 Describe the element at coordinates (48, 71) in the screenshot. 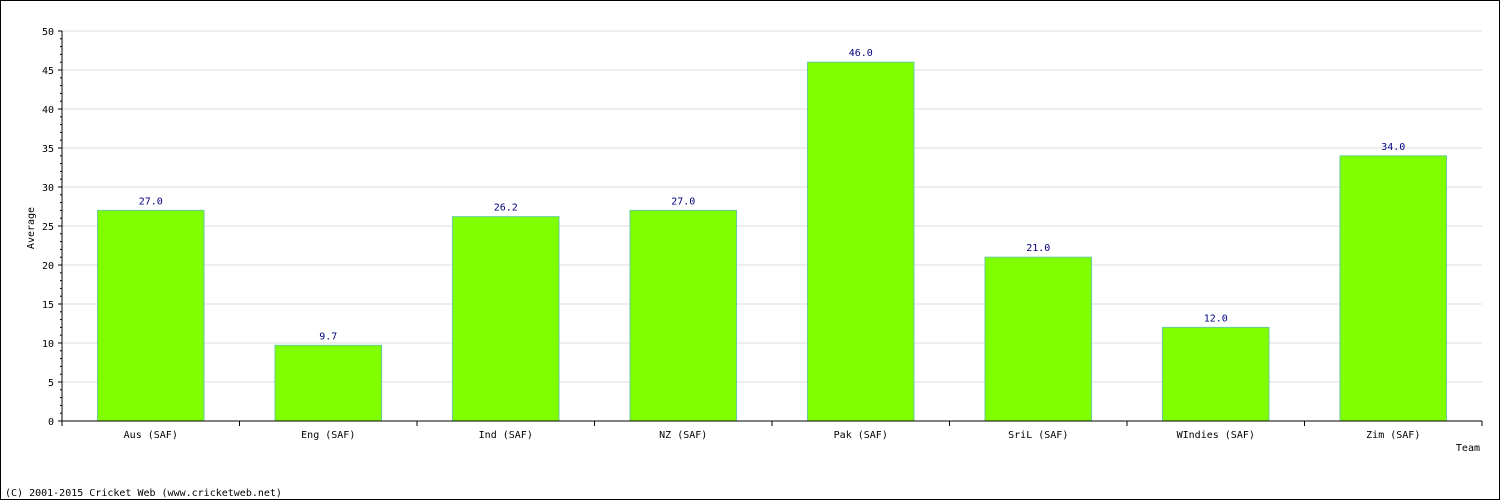

I see `y-tick-label: 45` at that location.